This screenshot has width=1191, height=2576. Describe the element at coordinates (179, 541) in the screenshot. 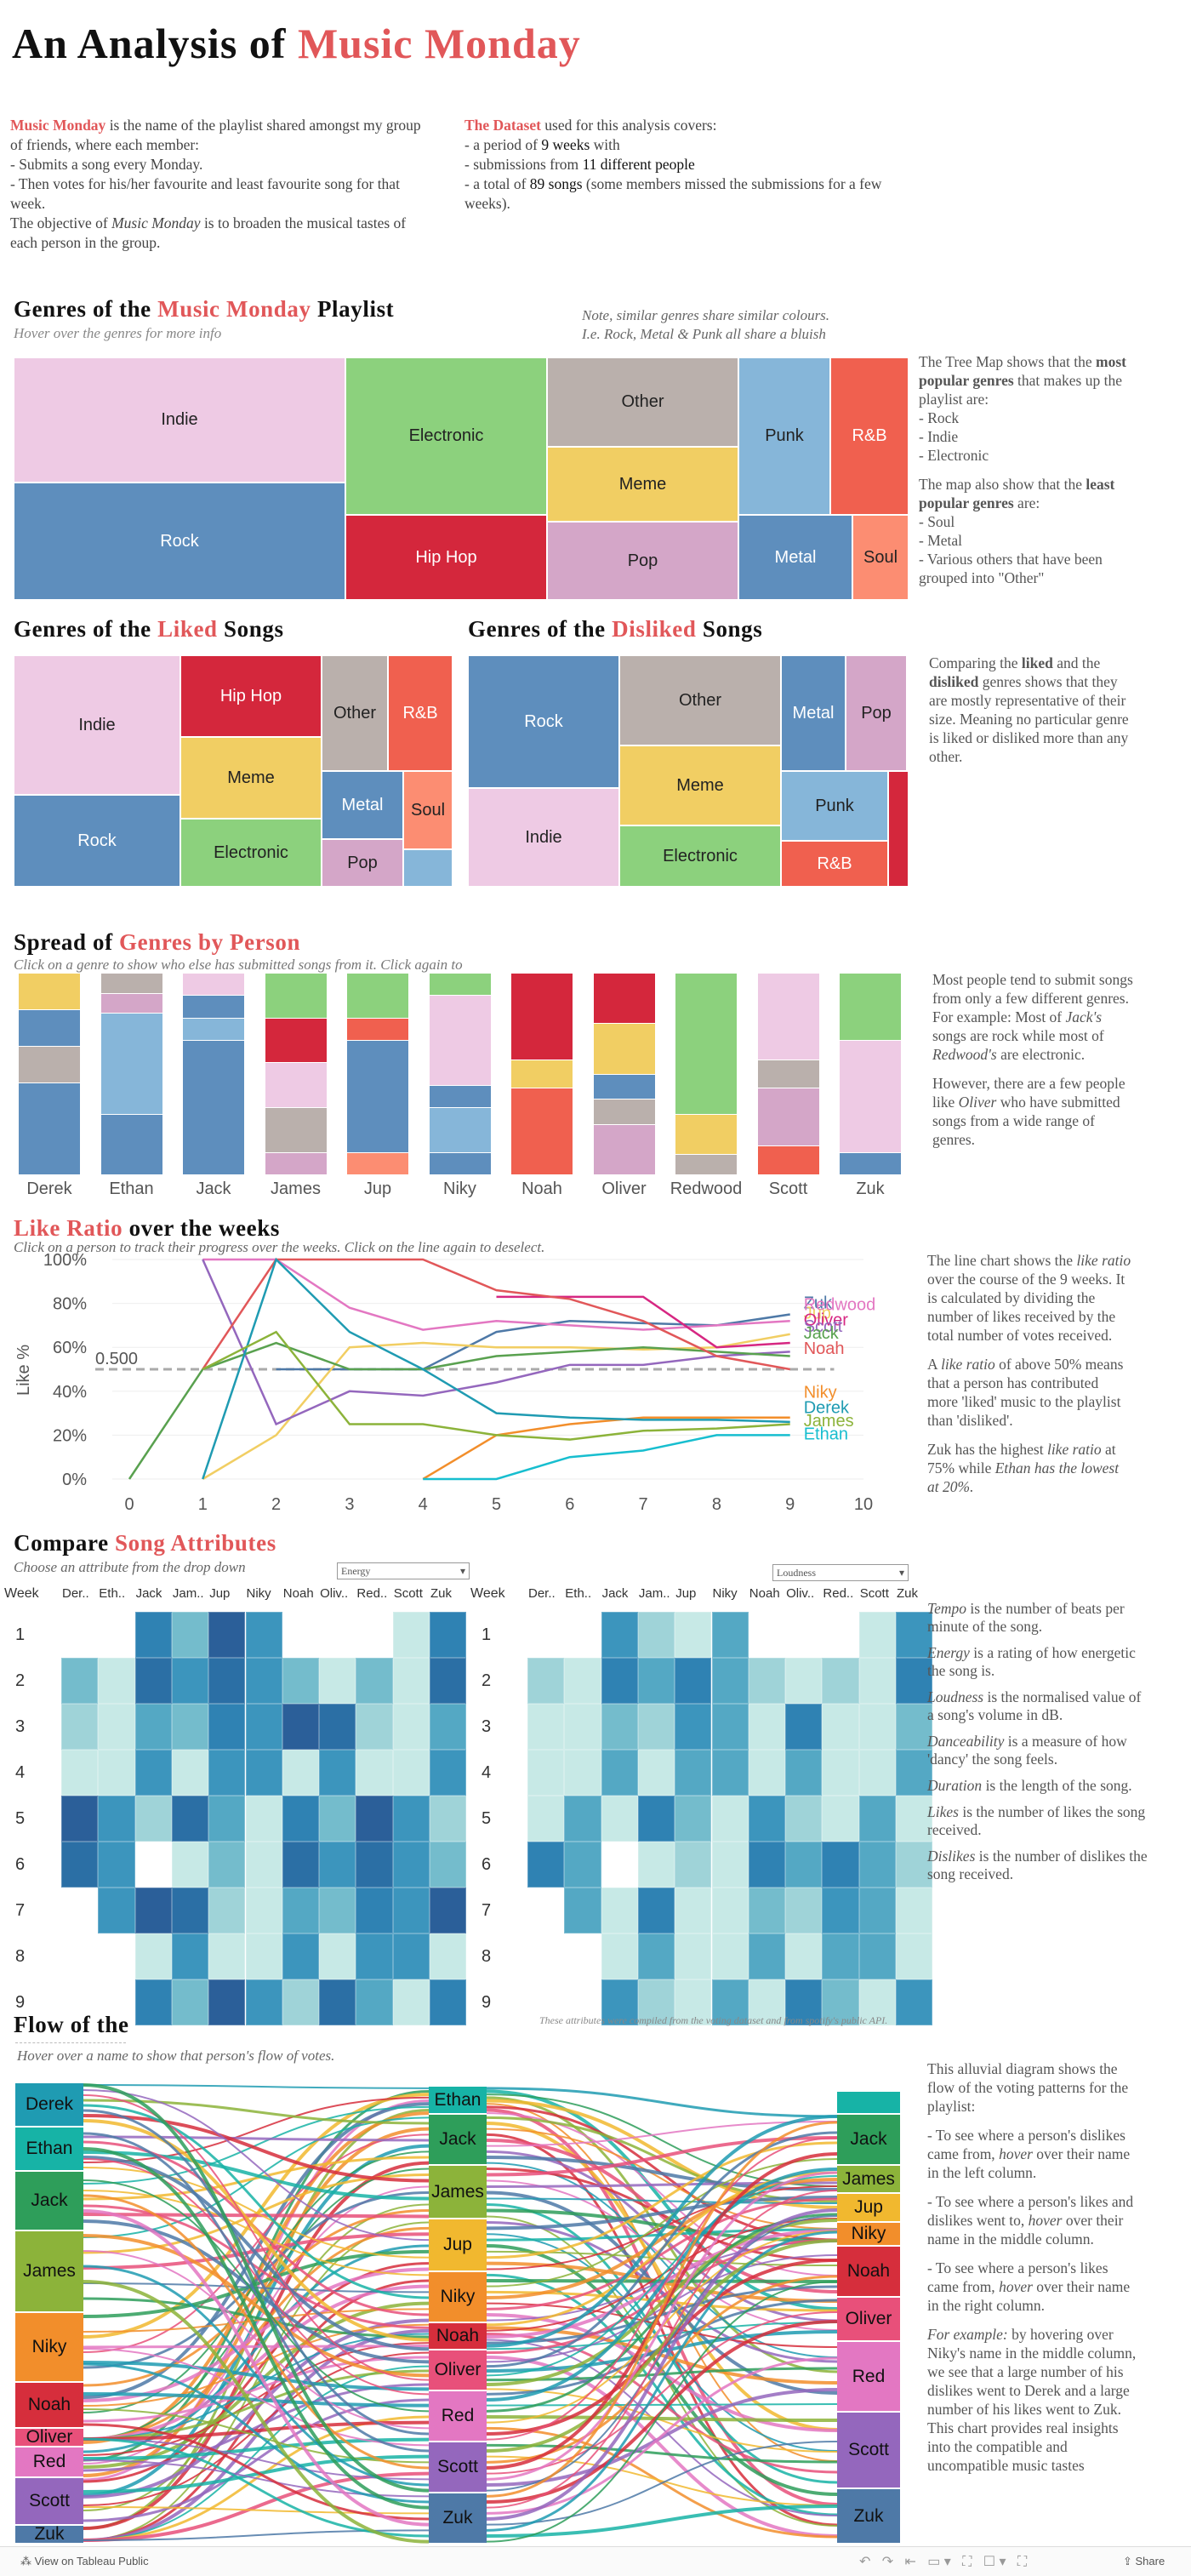

I see `tm-rock: Rock` at that location.